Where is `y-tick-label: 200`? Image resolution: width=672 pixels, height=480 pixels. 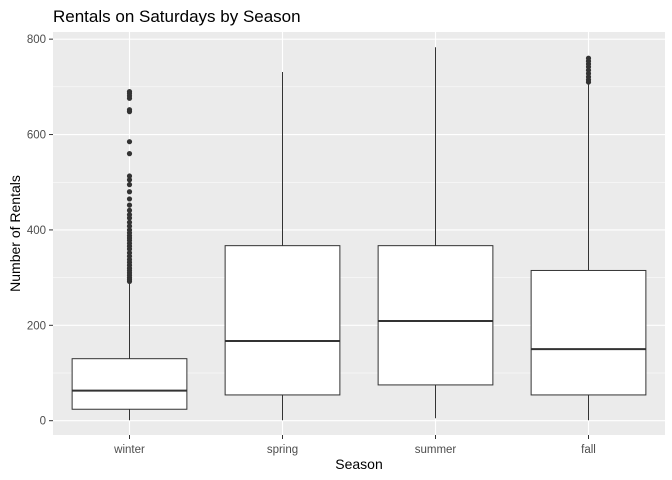 y-tick-label: 200 is located at coordinates (36, 326).